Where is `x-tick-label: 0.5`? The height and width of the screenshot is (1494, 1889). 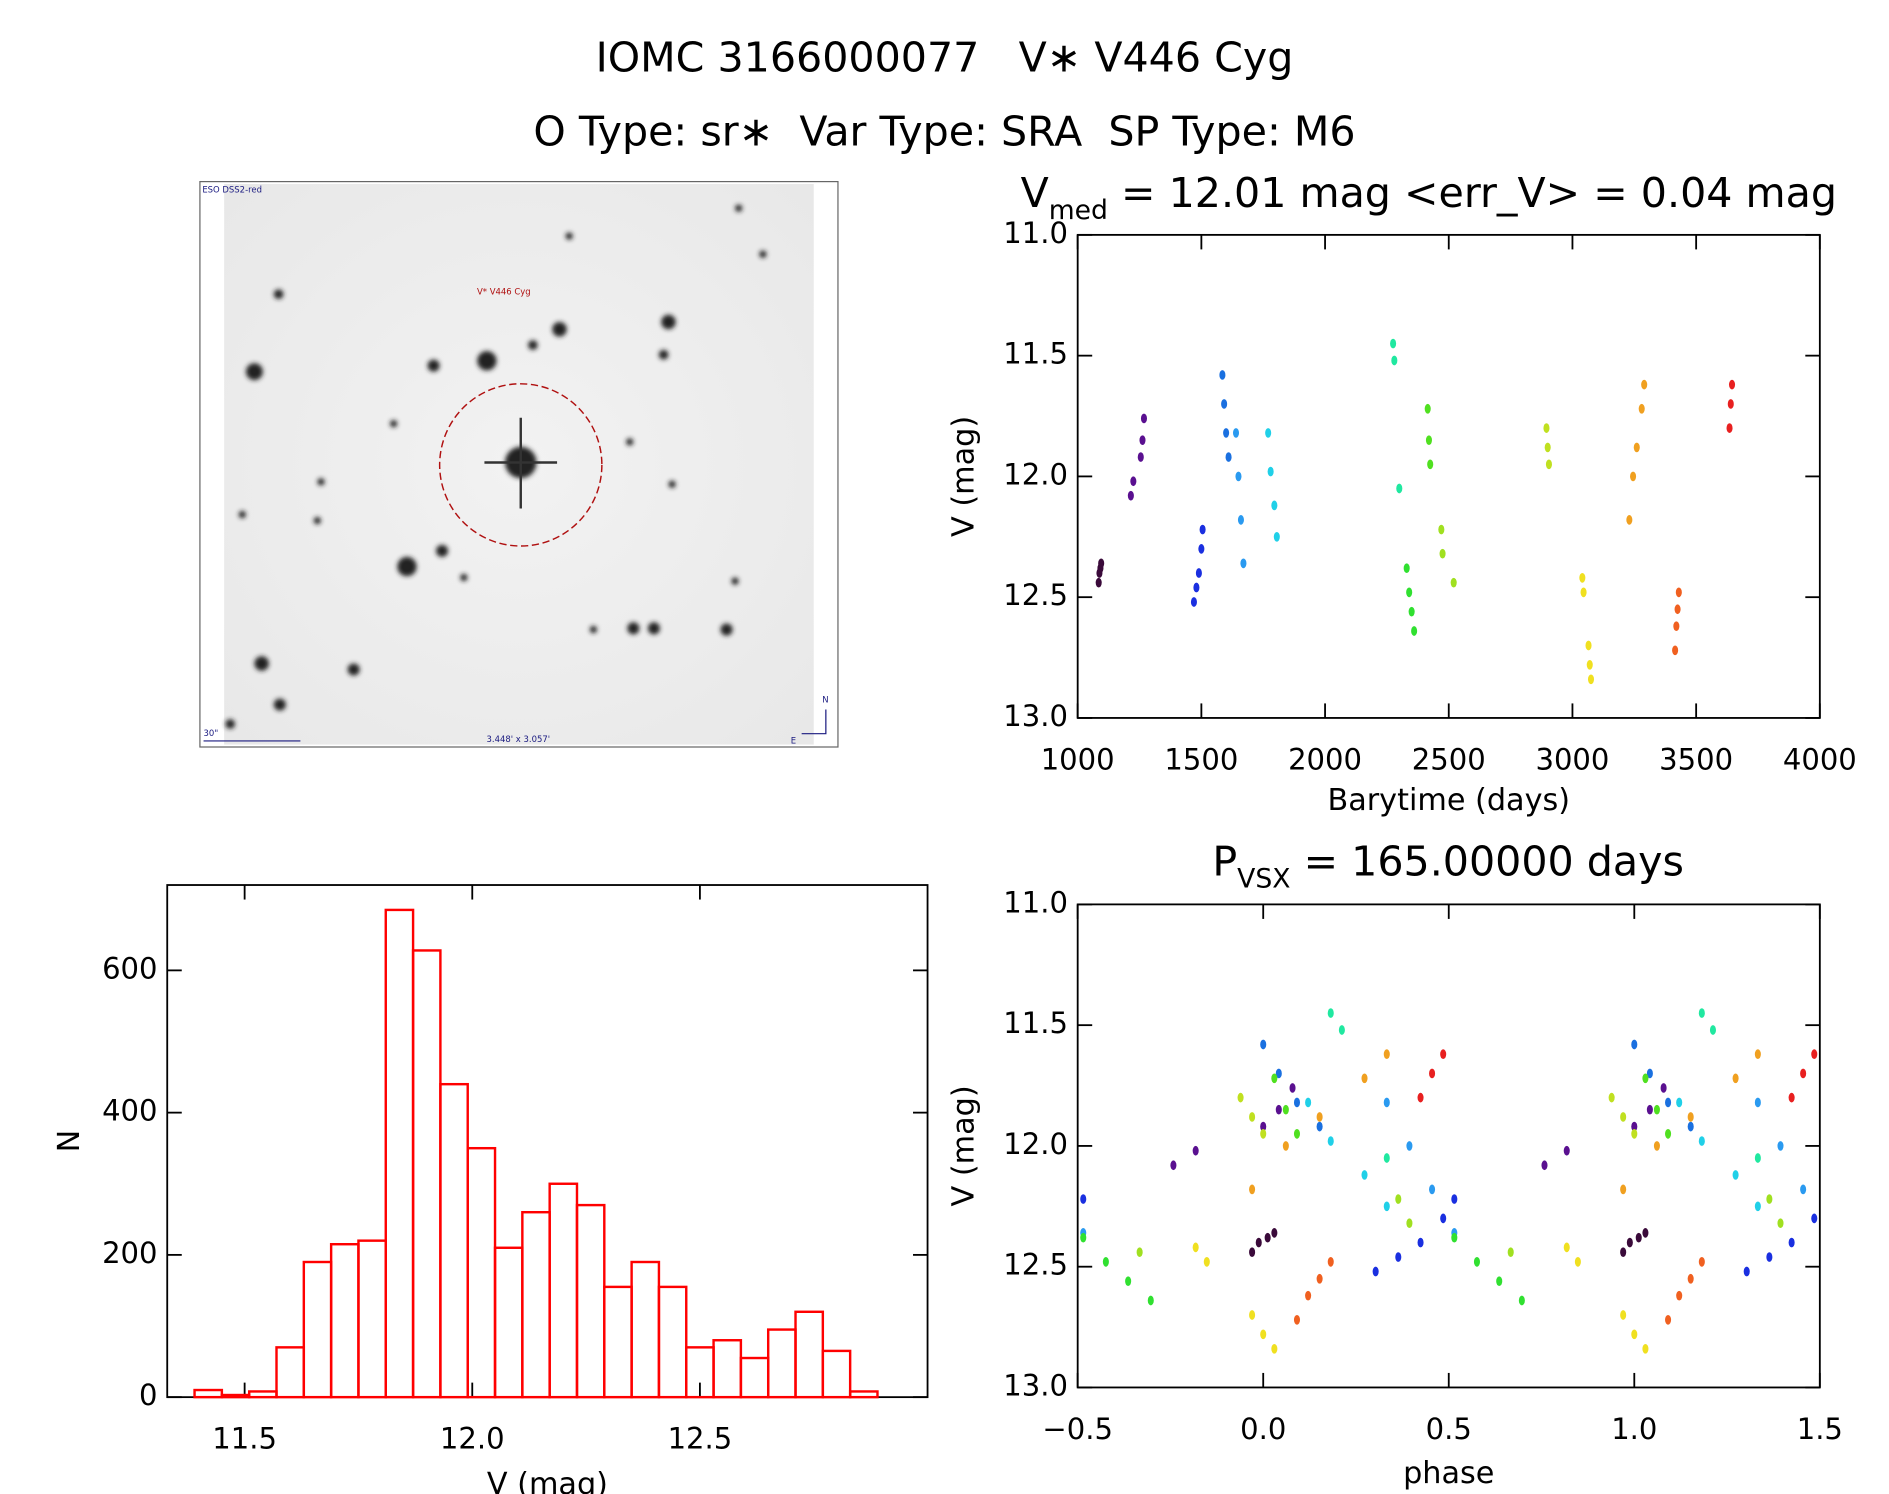
x-tick-label: 0.5 is located at coordinates (1449, 1429).